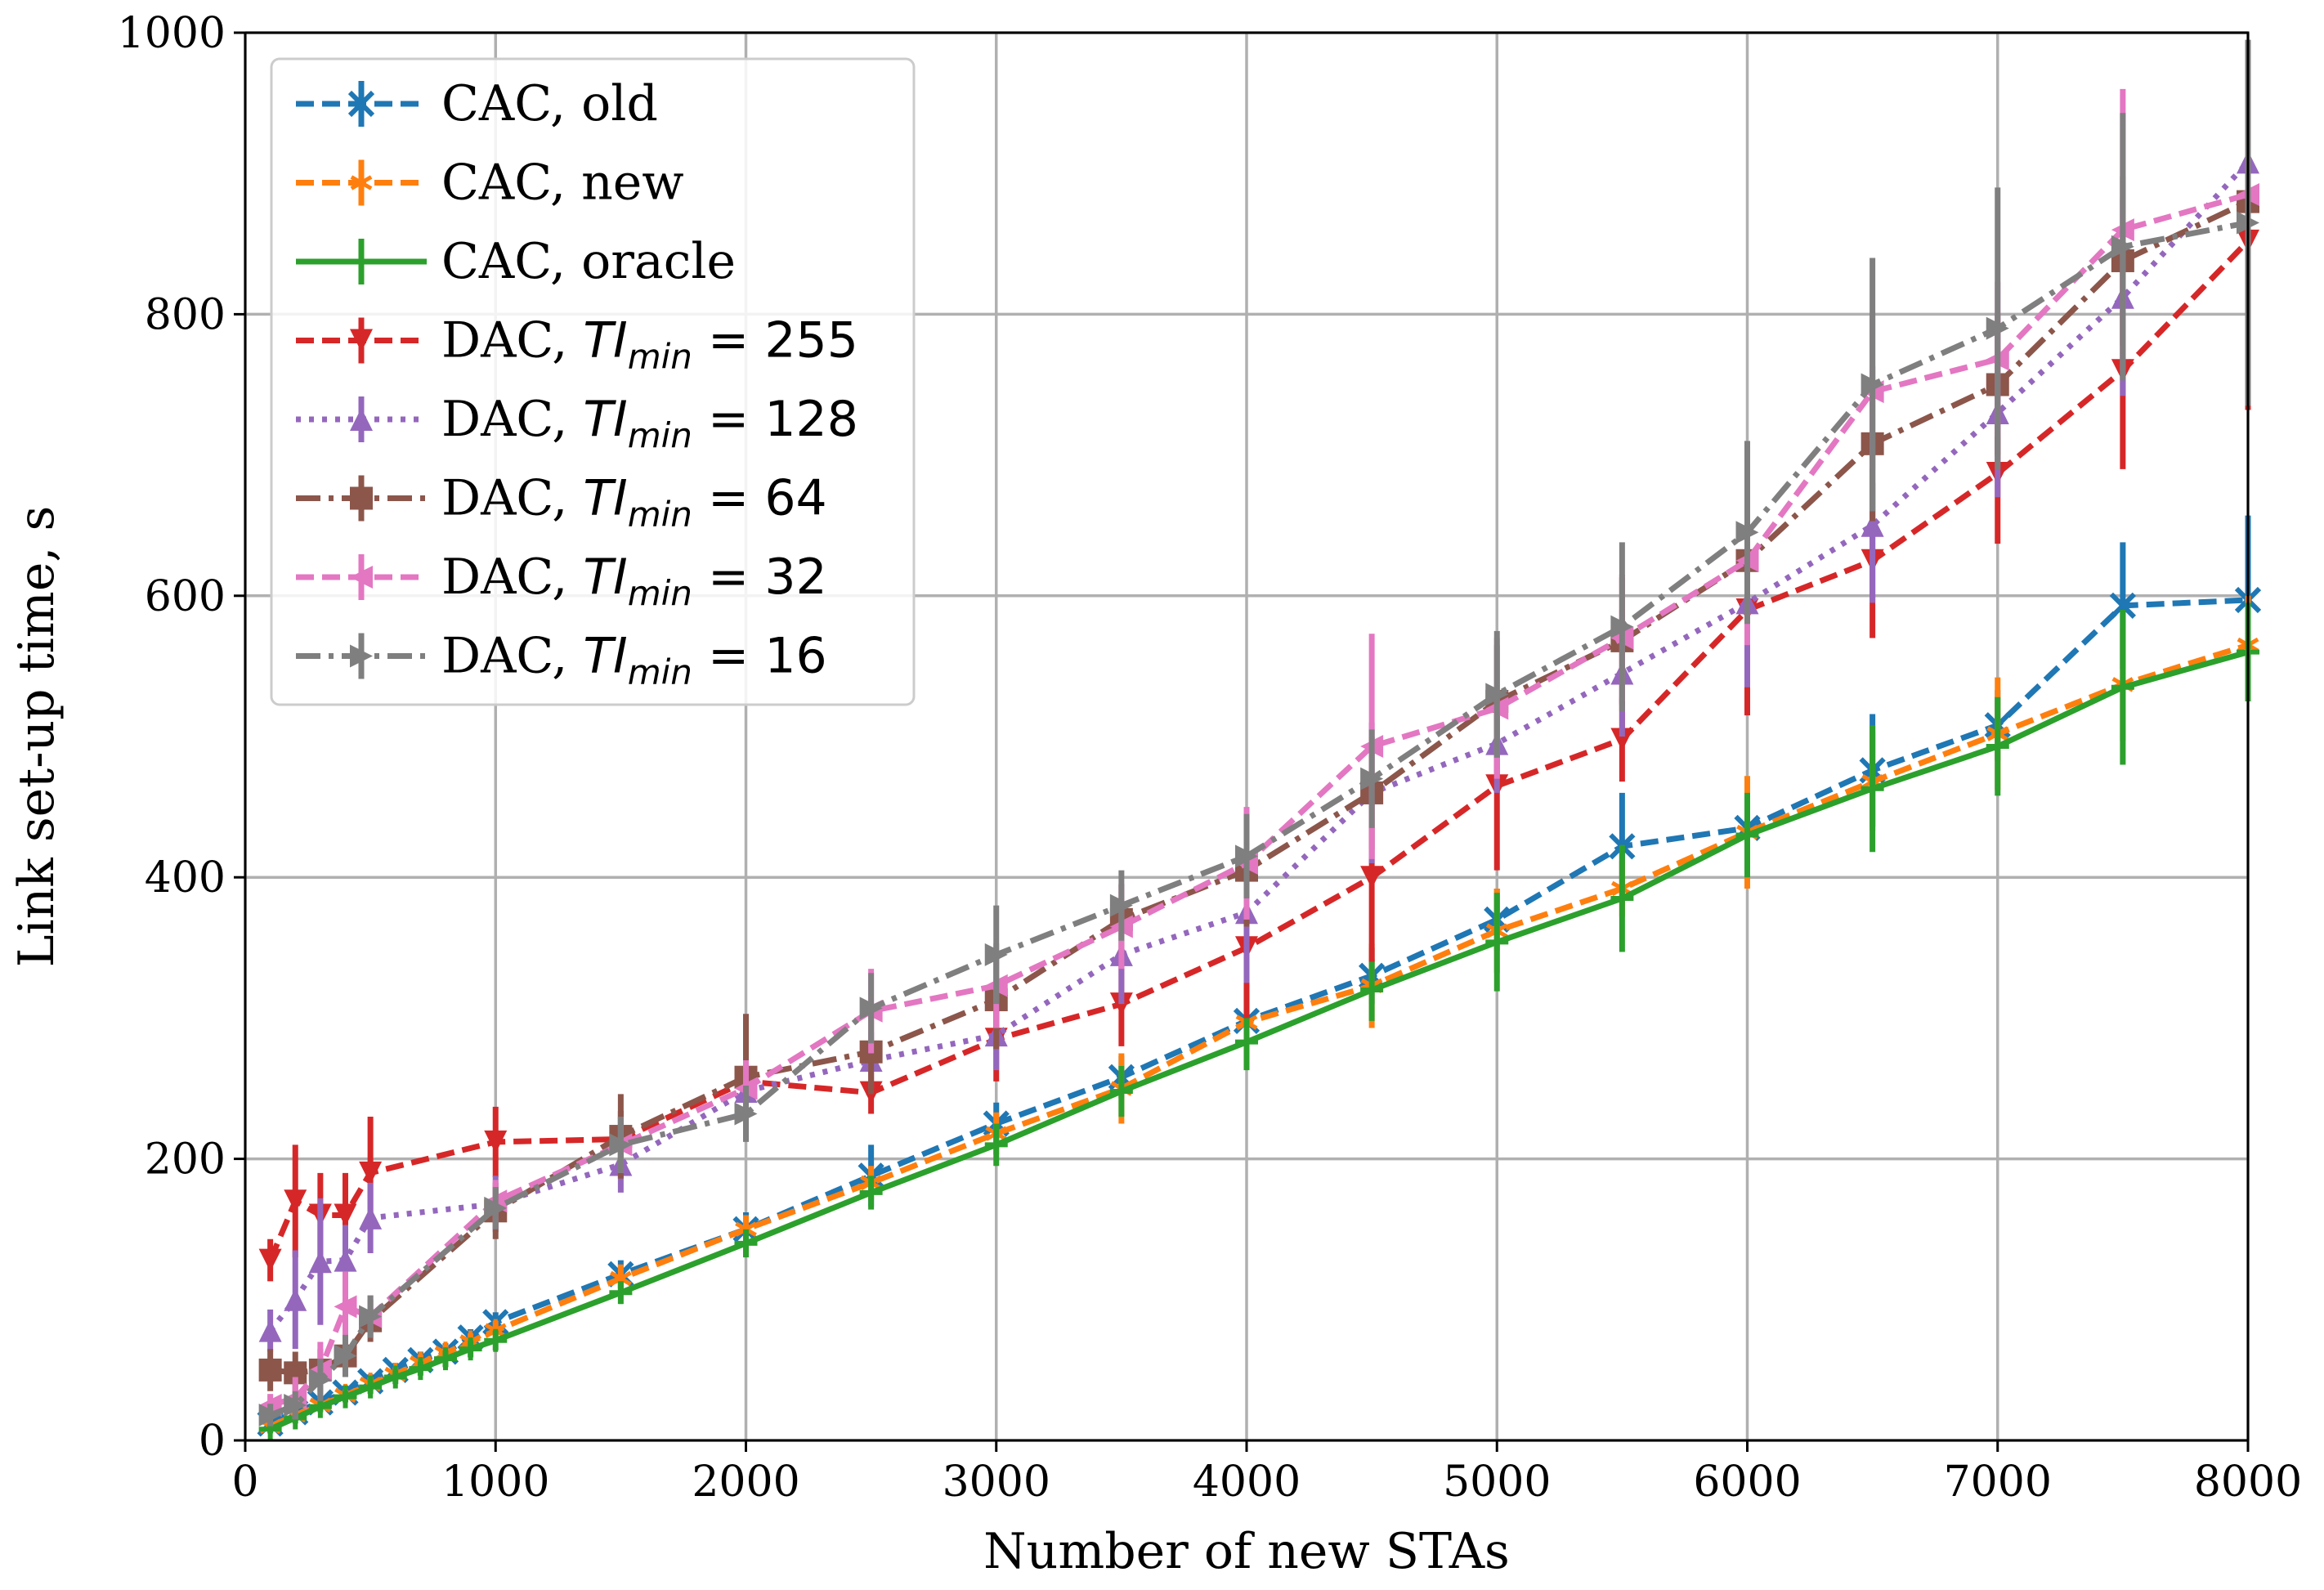  I want to click on legend-label: CAC, new, so click(562, 183).